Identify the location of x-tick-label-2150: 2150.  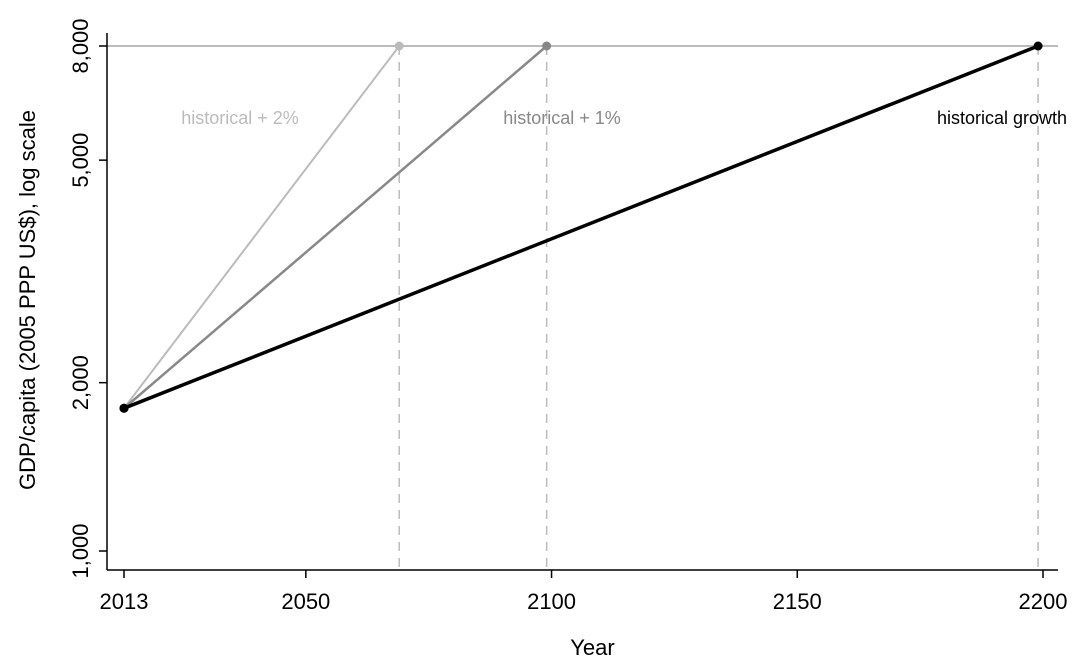
(797, 601).